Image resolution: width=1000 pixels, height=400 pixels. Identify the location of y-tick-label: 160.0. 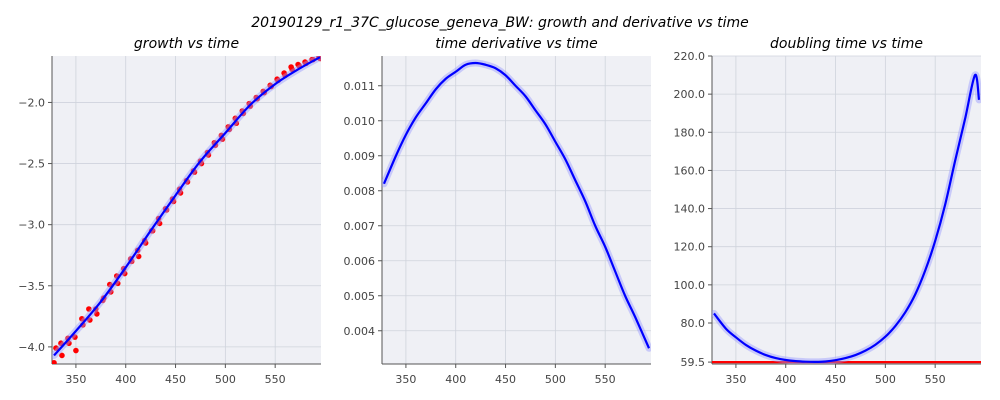
(690, 170).